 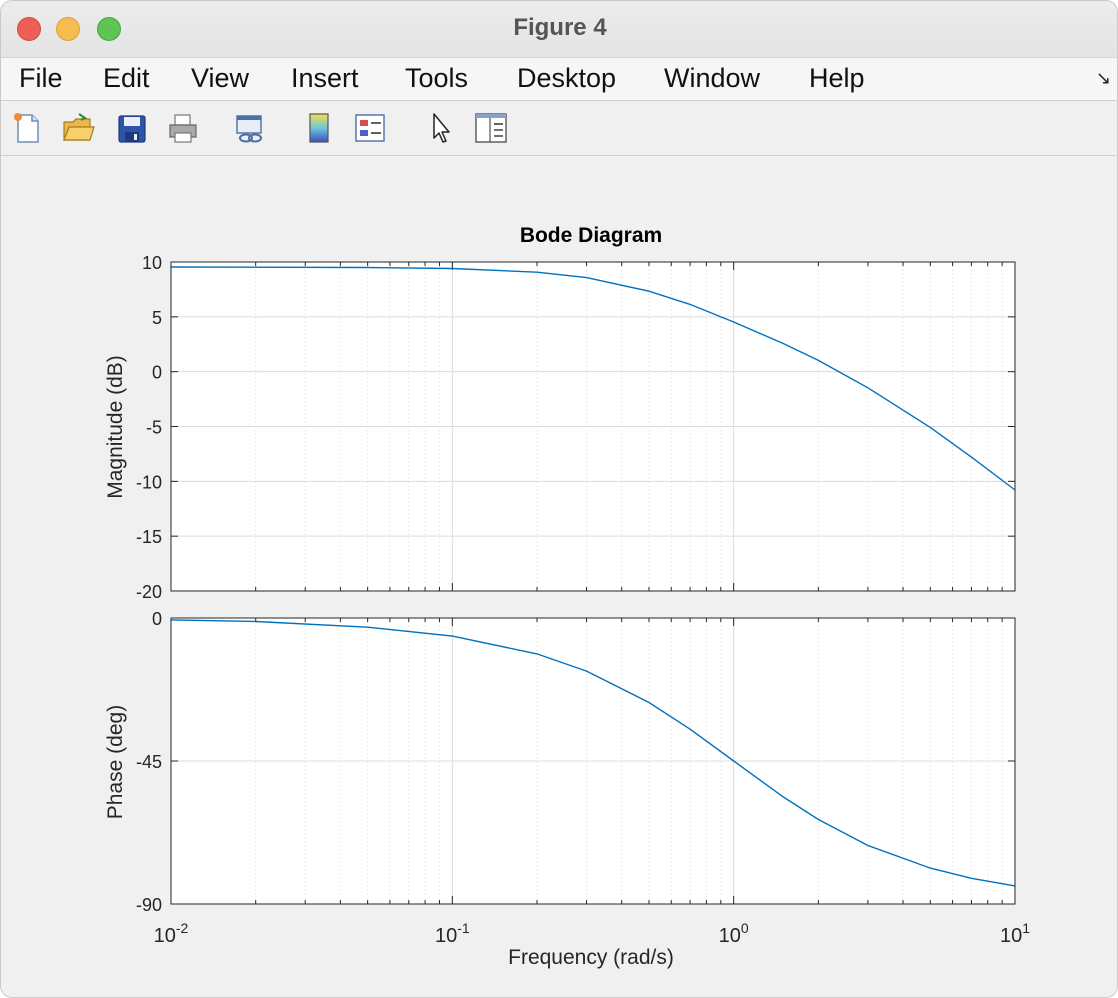 I want to click on chart-title: Bode Diagram, so click(x=591, y=235).